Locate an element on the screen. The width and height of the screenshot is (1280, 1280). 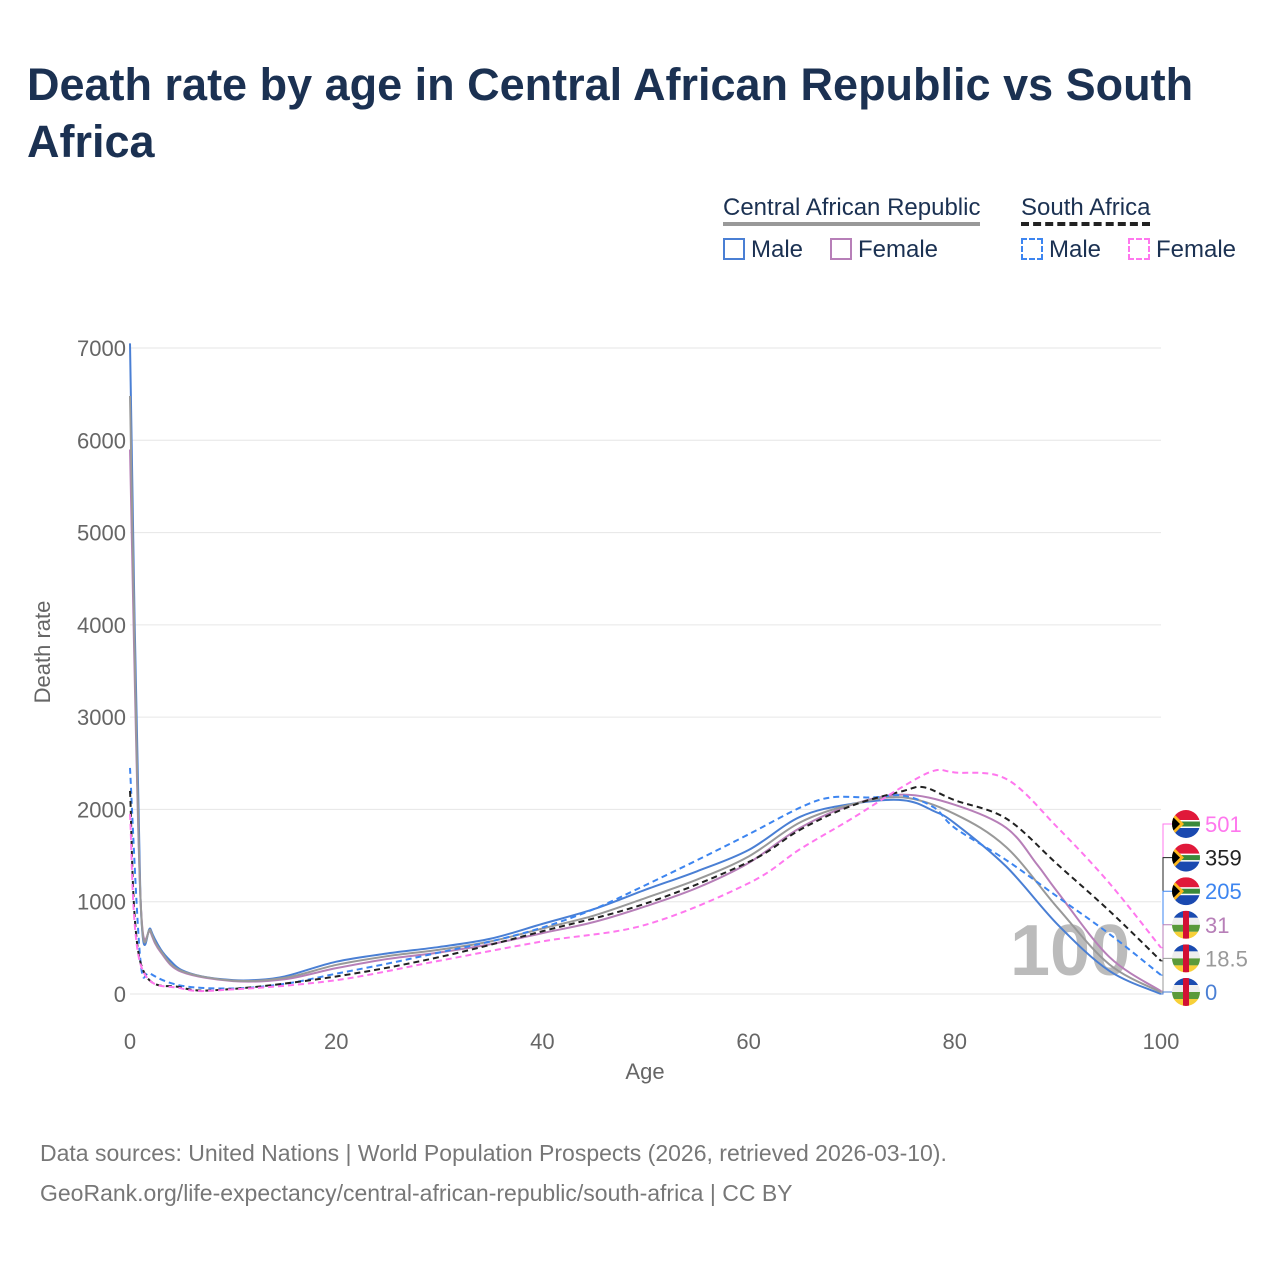
y-axis-label: Death rate is located at coordinates (42, 652).